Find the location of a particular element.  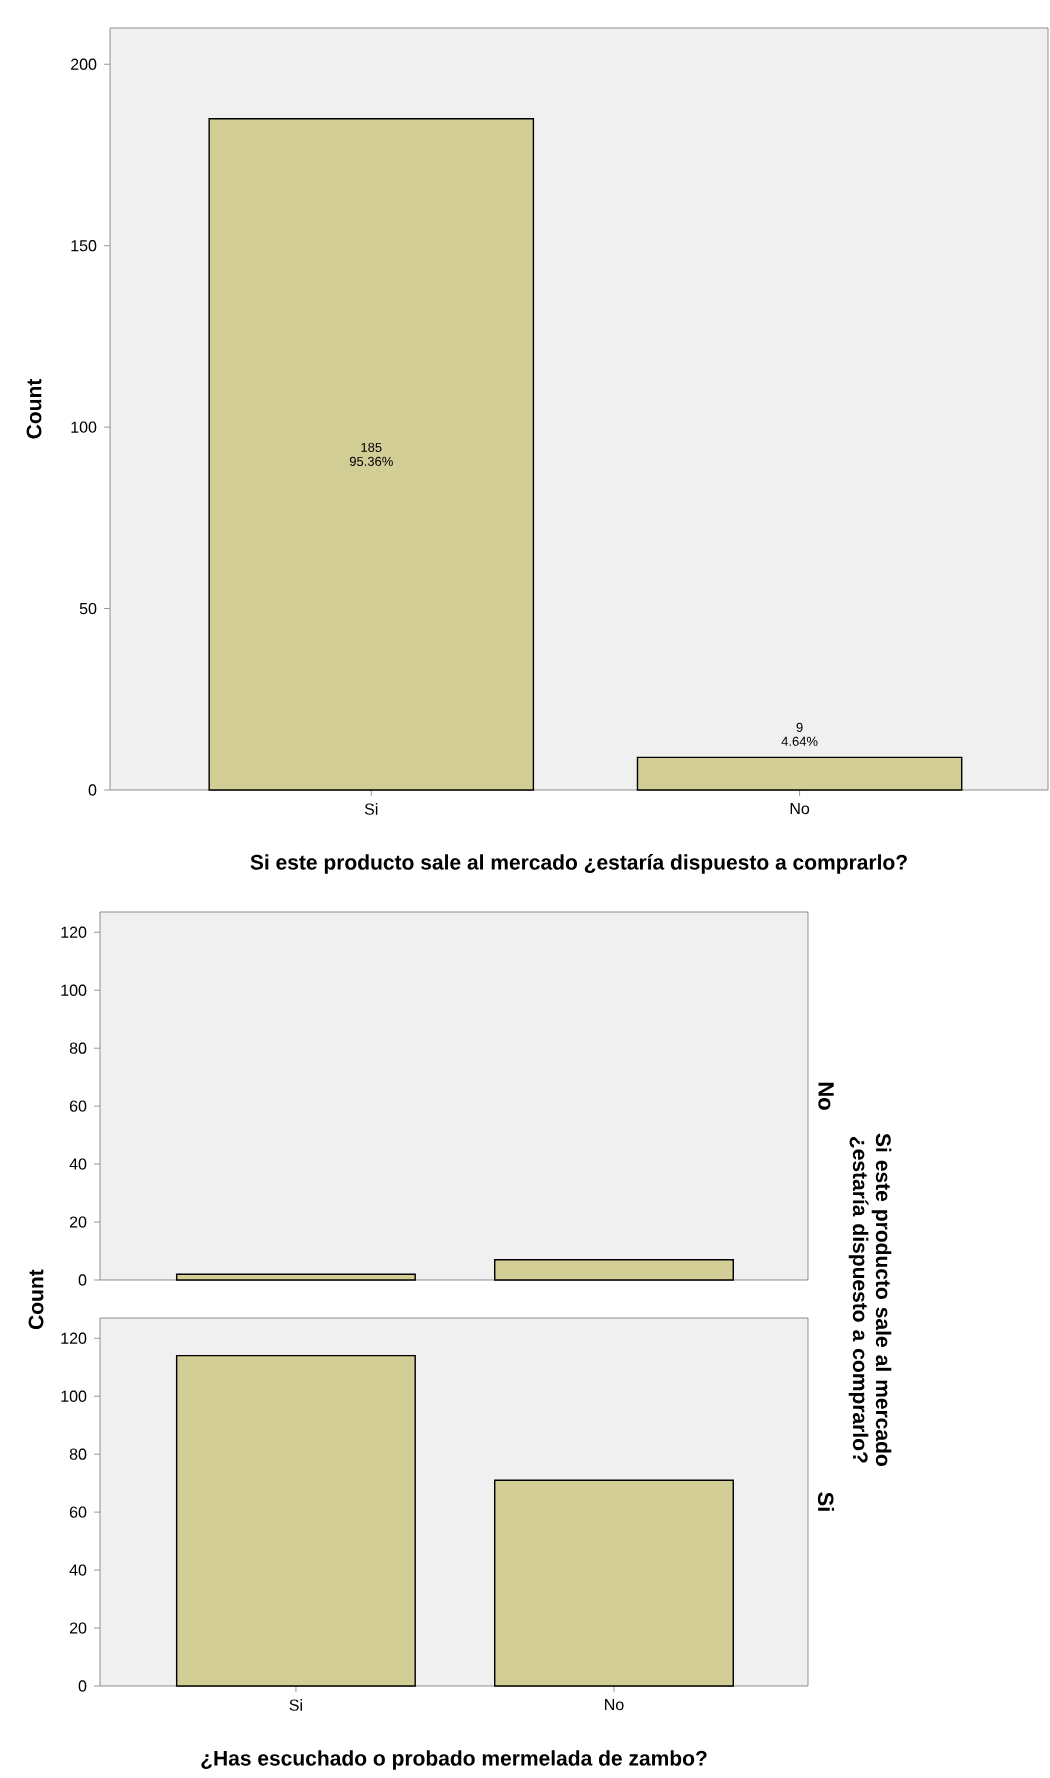

text: No is located at coordinates (826, 1096).